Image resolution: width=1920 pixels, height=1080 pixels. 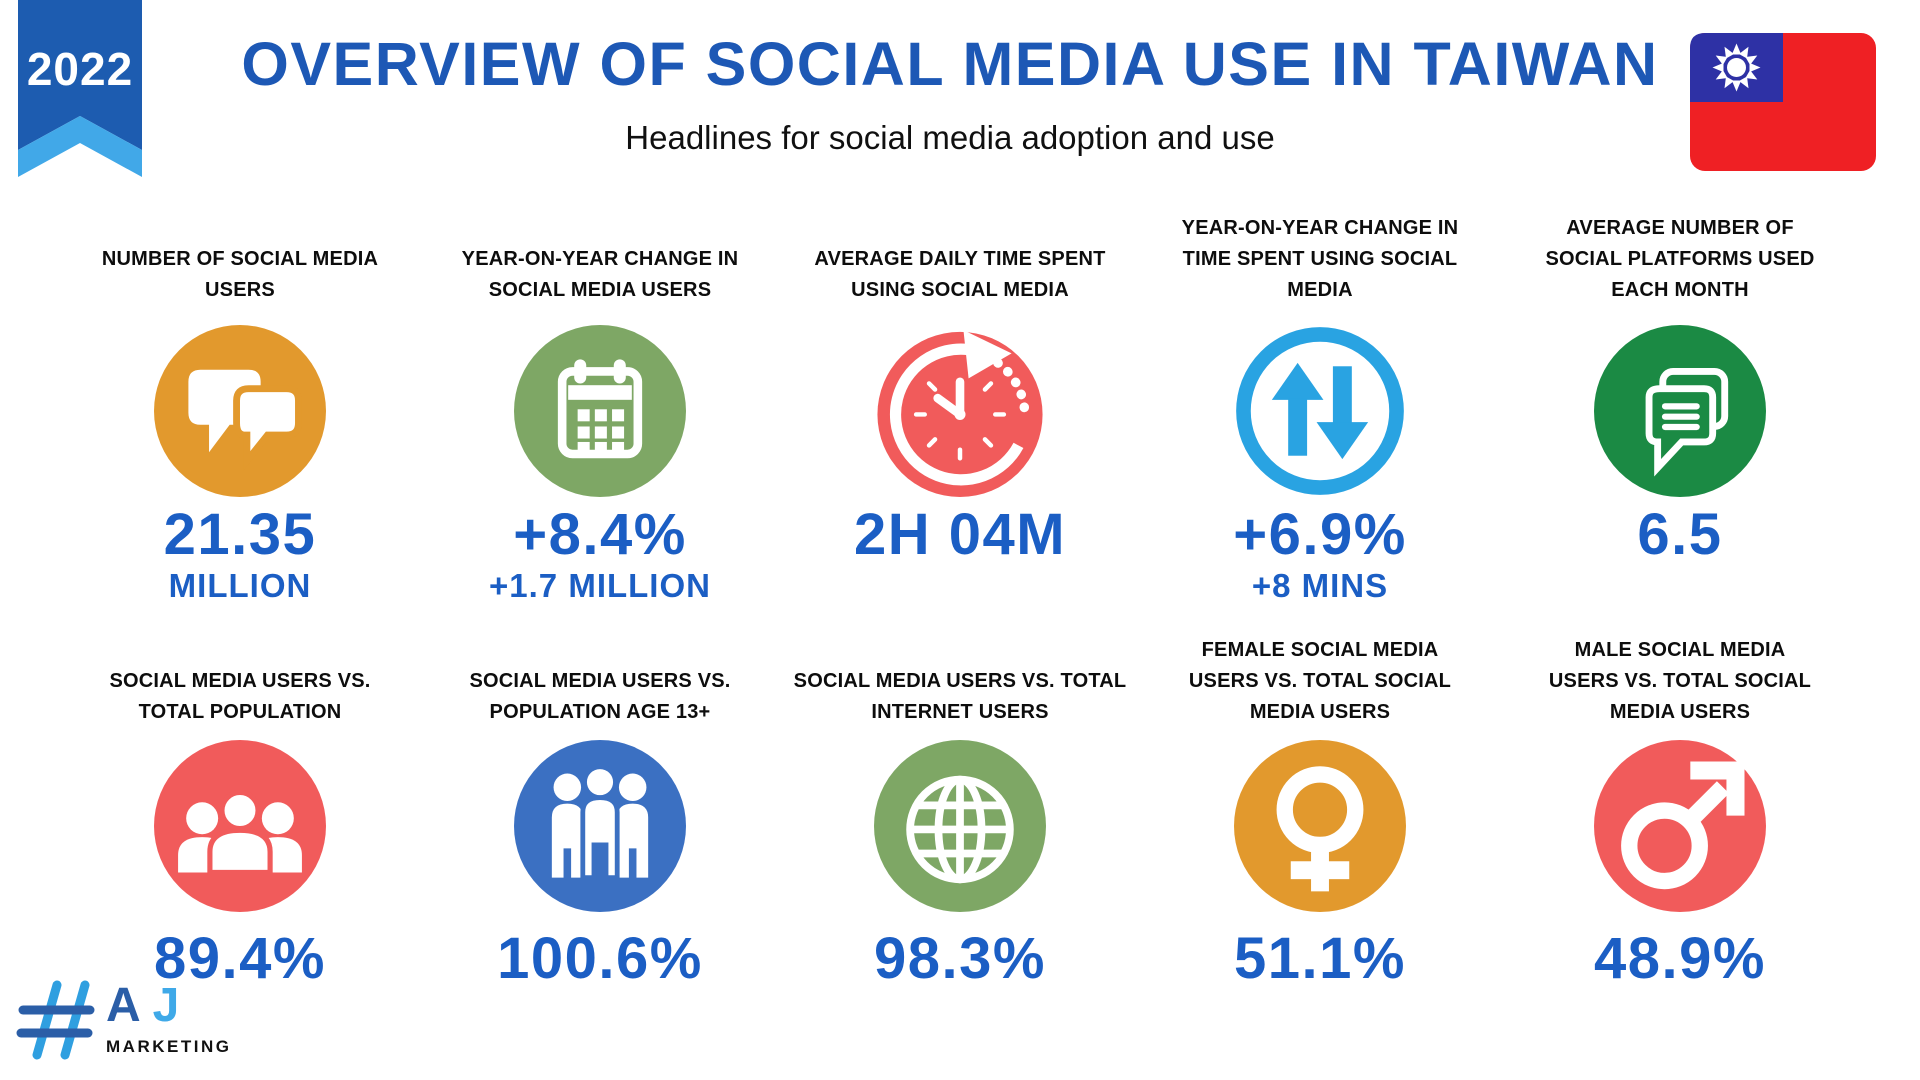 What do you see at coordinates (240, 274) in the screenshot?
I see `card-title: NUMBER OF SOCIAL MEDIA USERS` at bounding box center [240, 274].